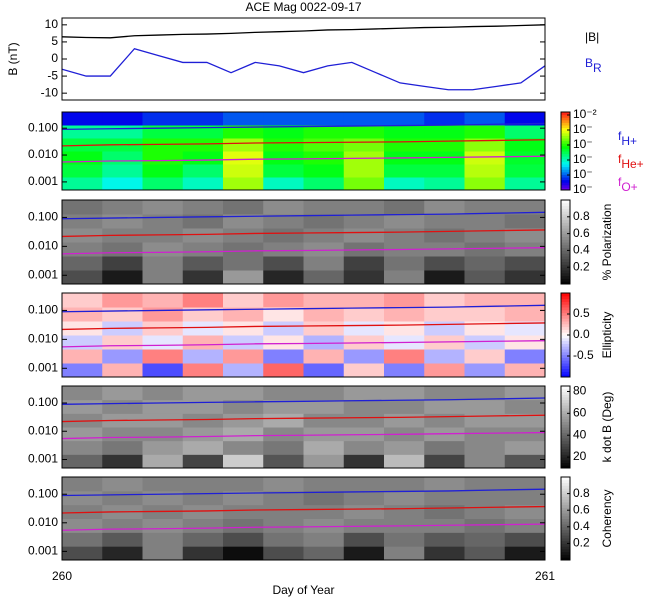  What do you see at coordinates (43, 181) in the screenshot?
I see `y-tick-label: 0.001` at bounding box center [43, 181].